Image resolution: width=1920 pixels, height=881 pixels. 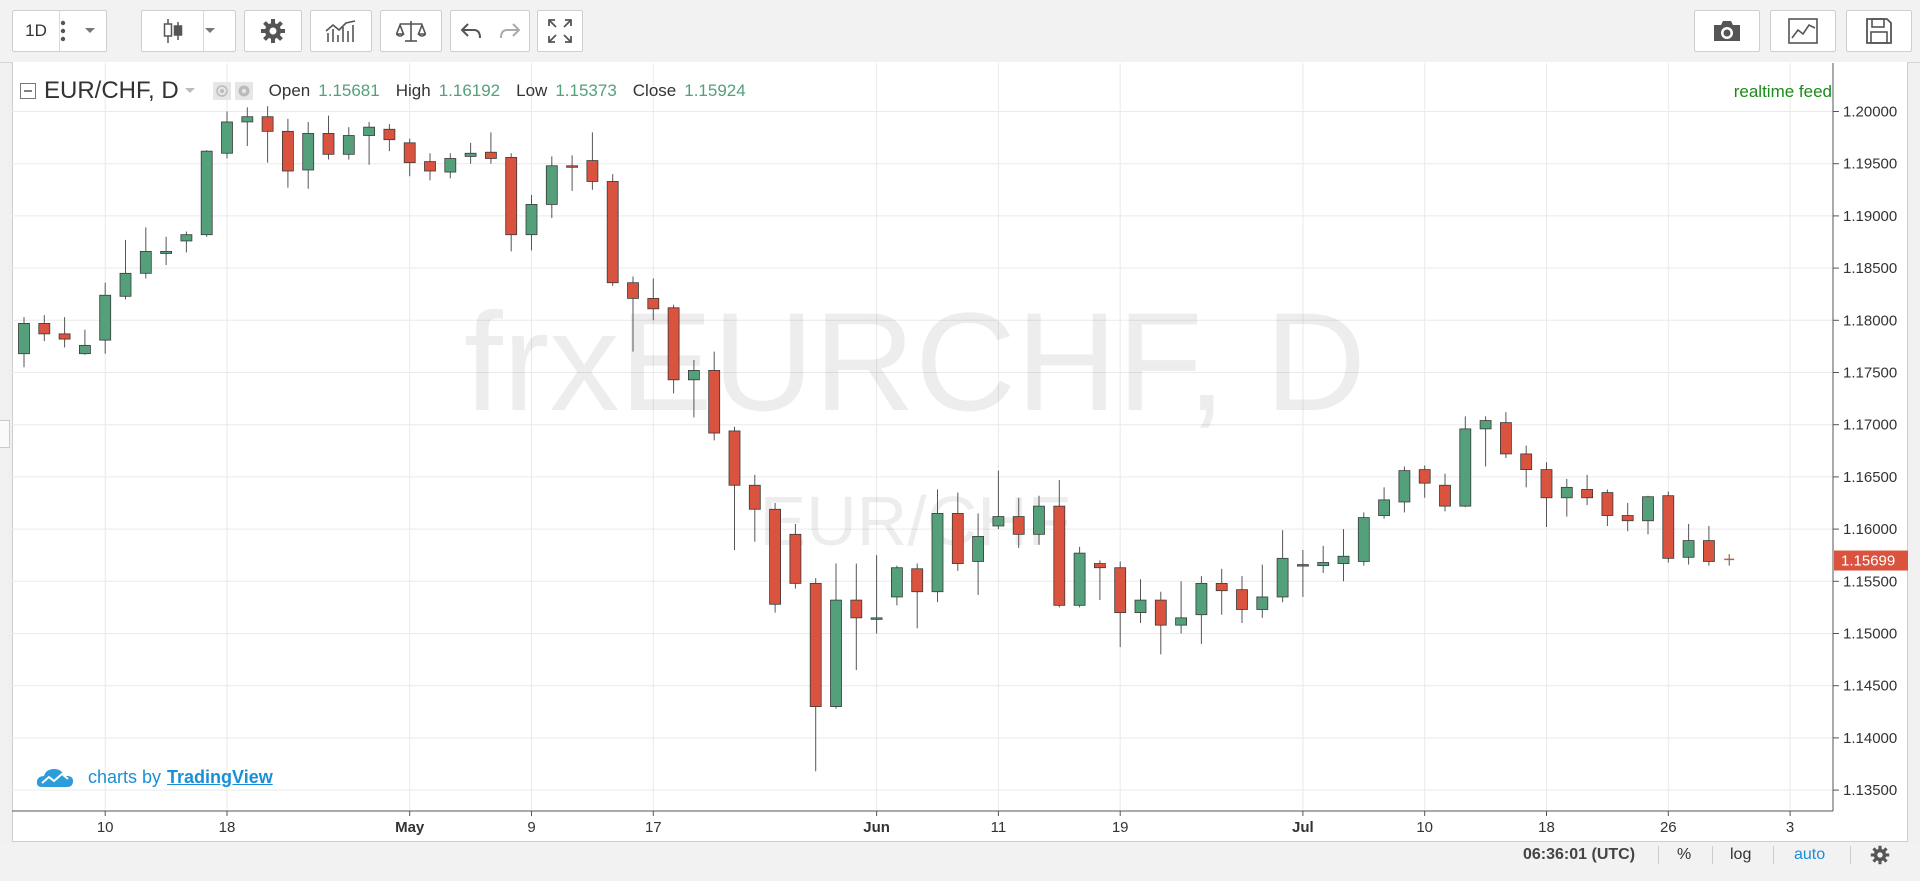 What do you see at coordinates (654, 90) in the screenshot?
I see `close-label: Close` at bounding box center [654, 90].